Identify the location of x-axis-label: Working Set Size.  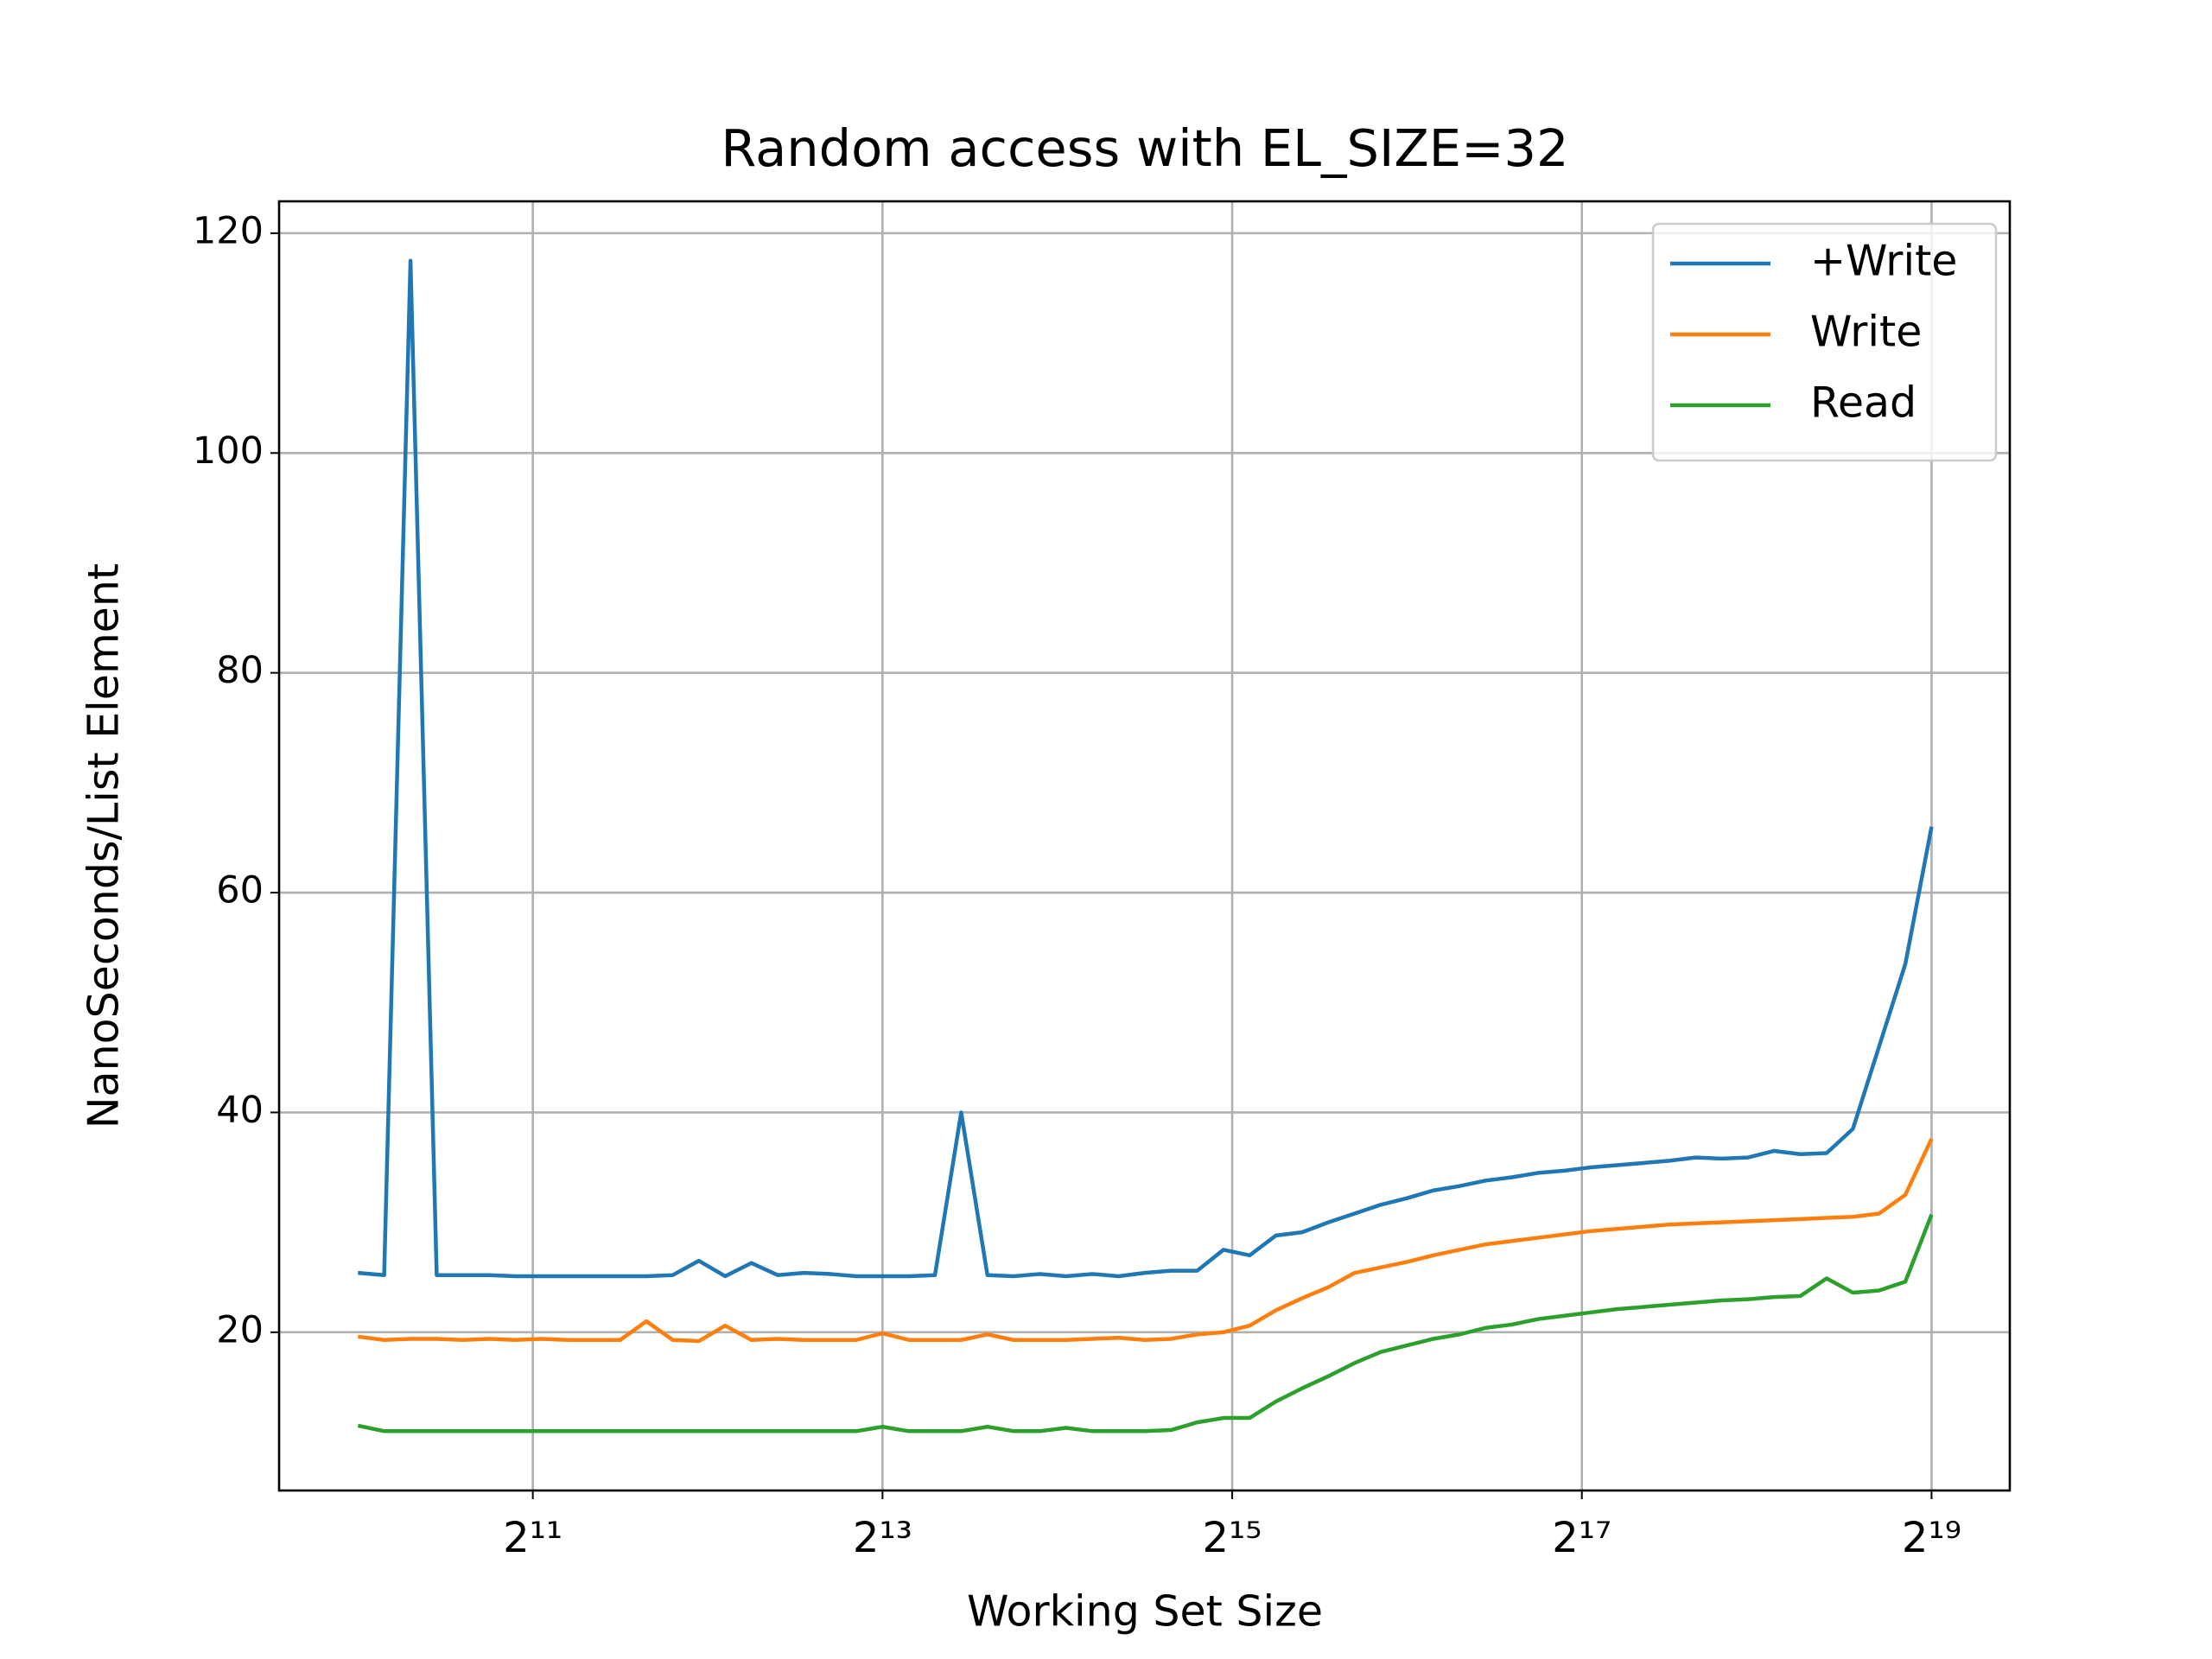
(1145, 1612).